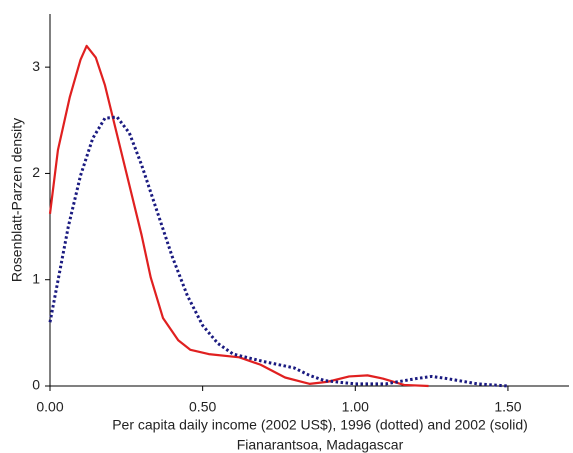 Image resolution: width=573 pixels, height=453 pixels. Describe the element at coordinates (320, 445) in the screenshot. I see `x-axis-subtitle: Fianarantsoa, Madagascar` at that location.